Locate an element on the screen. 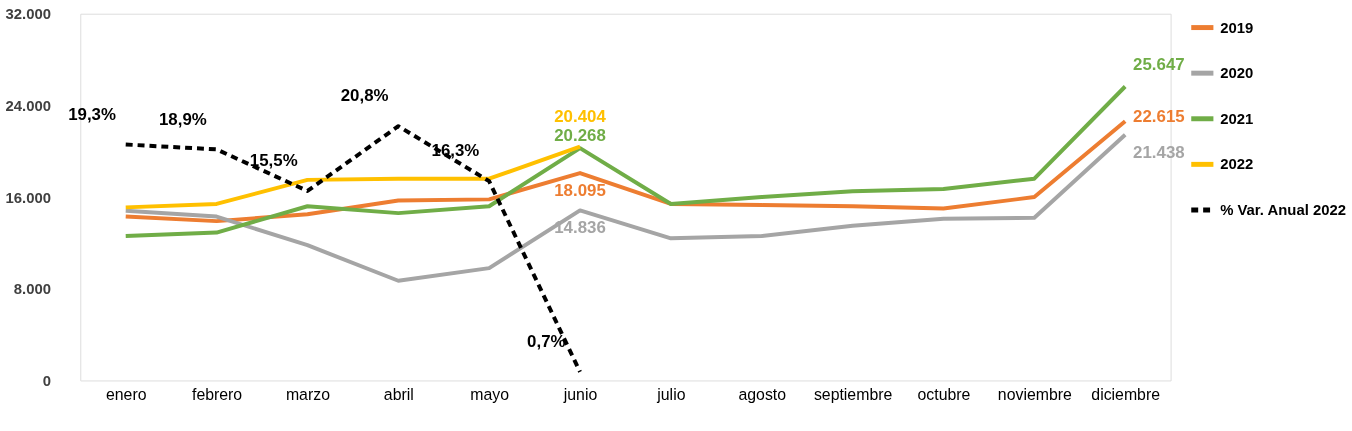 The height and width of the screenshot is (431, 1352). data-label: 15,5% is located at coordinates (273, 161).